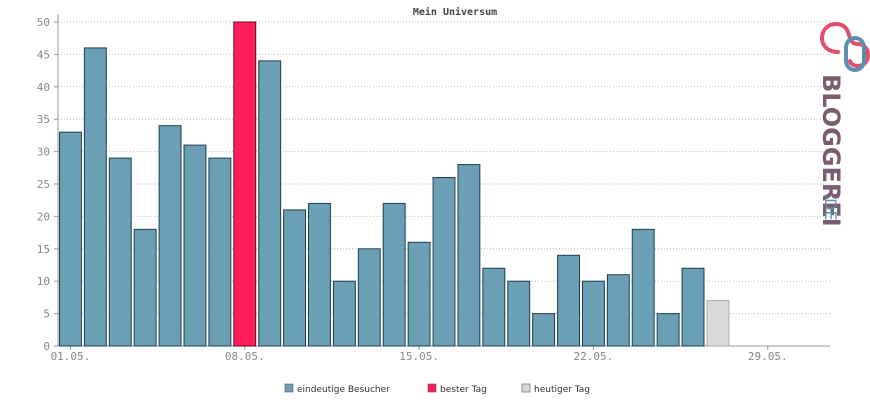 This screenshot has height=400, width=870. What do you see at coordinates (768, 356) in the screenshot?
I see `x-tick-label: 29.05.` at bounding box center [768, 356].